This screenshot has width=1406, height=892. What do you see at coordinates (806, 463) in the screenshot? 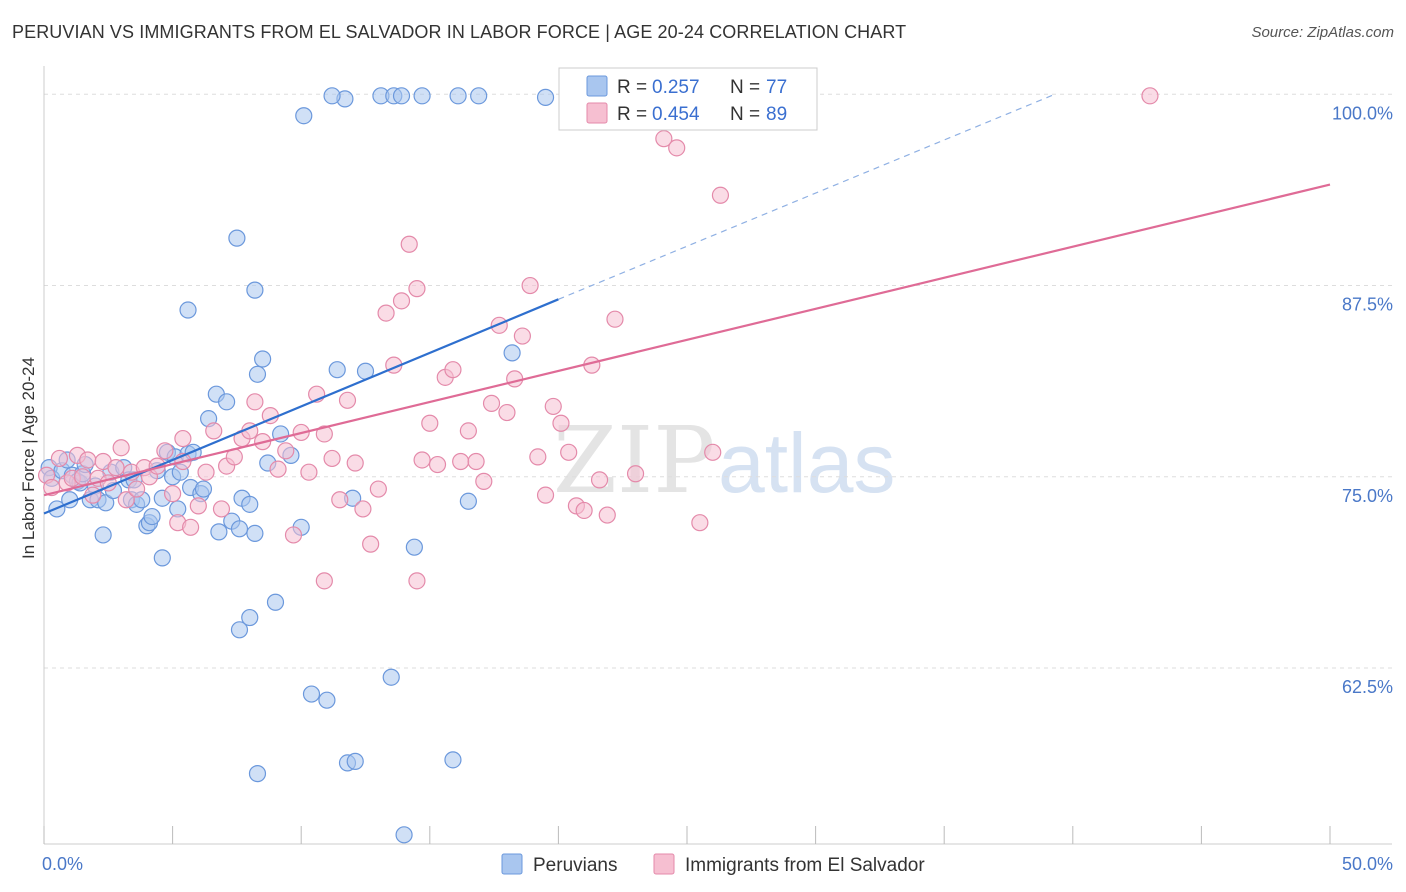
I see `watermark-atlas: atlas` at bounding box center [806, 463].